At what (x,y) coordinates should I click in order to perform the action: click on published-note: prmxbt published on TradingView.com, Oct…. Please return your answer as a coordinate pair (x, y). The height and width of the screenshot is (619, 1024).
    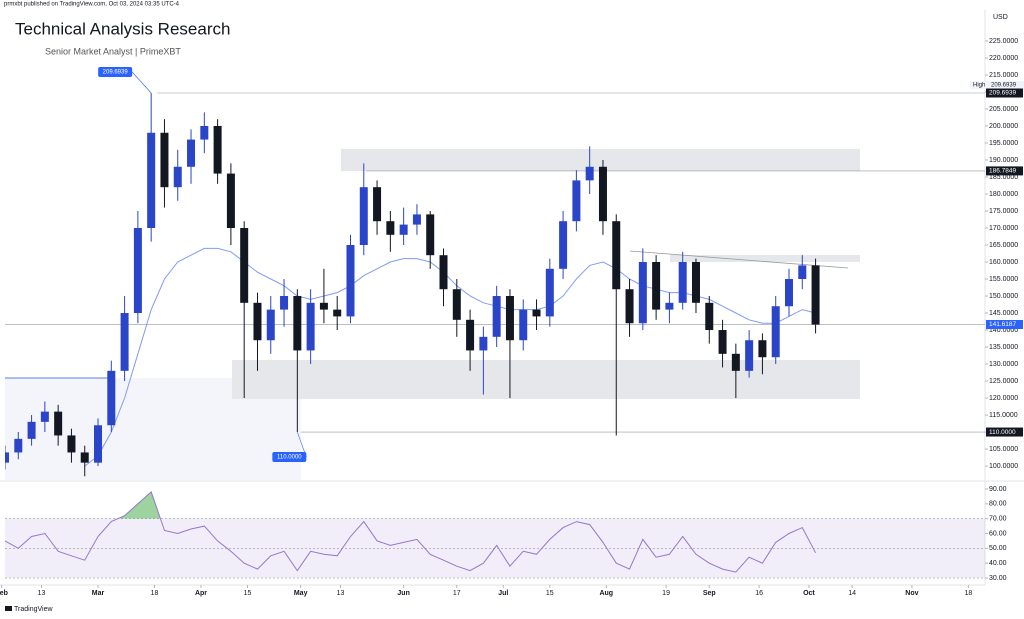
    Looking at the image, I should click on (92, 5).